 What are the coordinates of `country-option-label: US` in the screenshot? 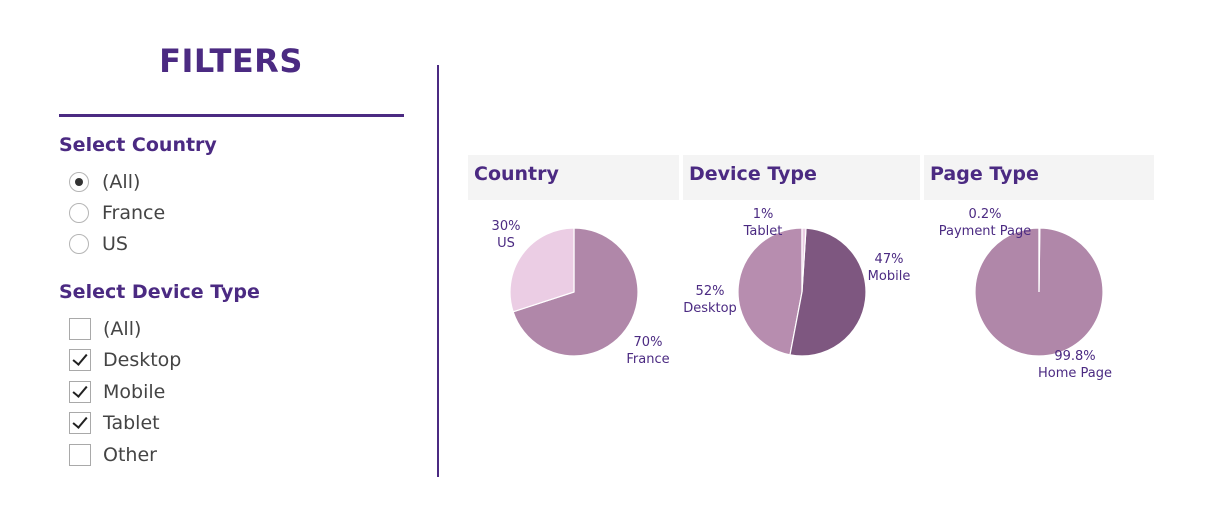 It's located at (115, 244).